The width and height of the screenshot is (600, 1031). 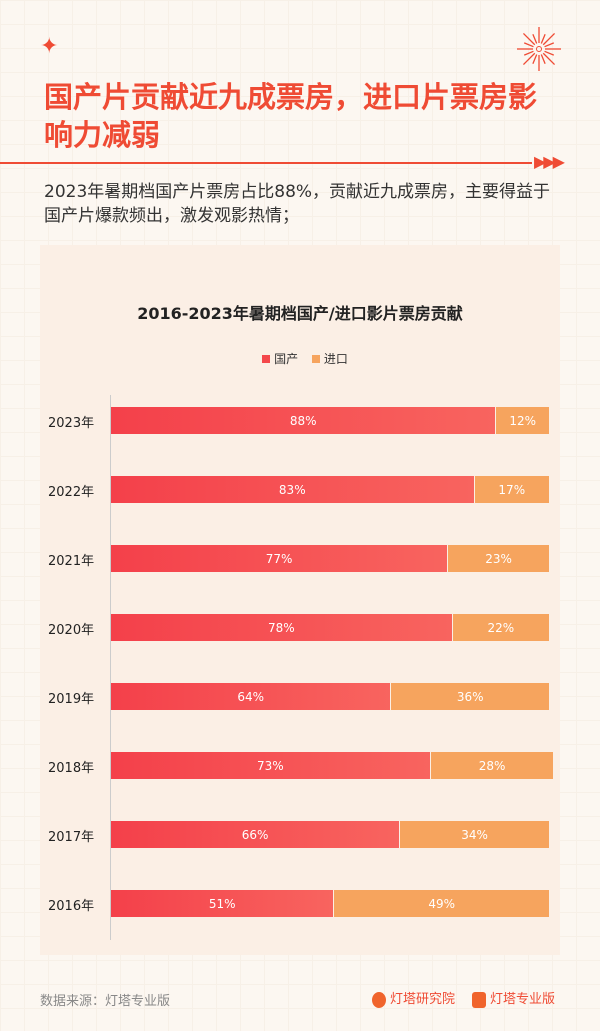 What do you see at coordinates (335, 359) in the screenshot?
I see `legend-label-import: 进口` at bounding box center [335, 359].